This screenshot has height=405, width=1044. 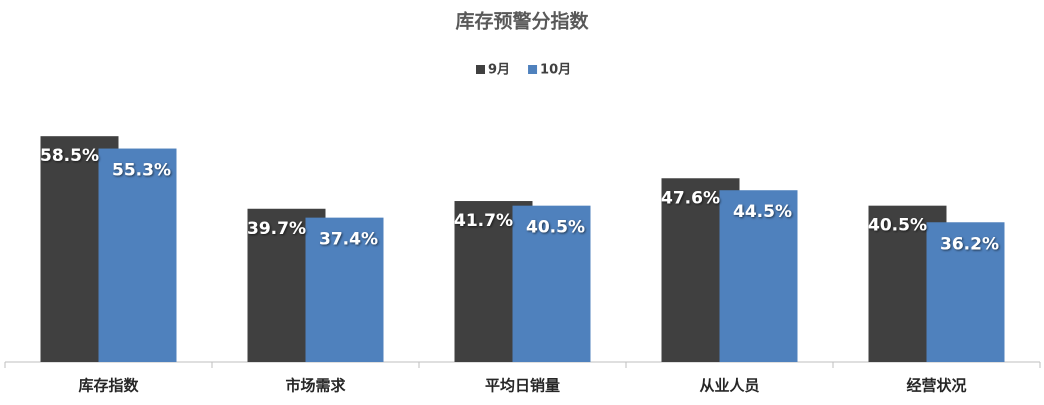 I want to click on value-label: 37.4%, so click(x=348, y=240).